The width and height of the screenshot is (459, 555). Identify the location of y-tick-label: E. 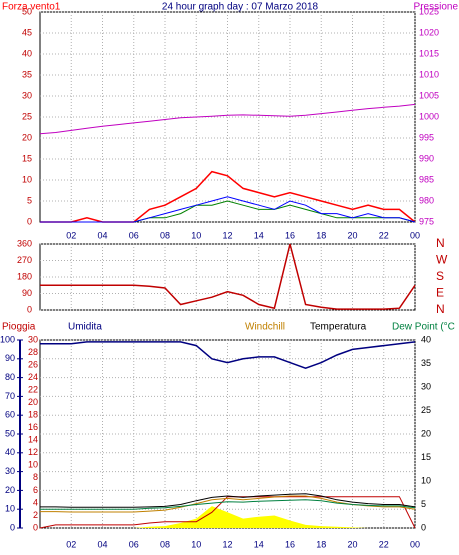
(440, 293).